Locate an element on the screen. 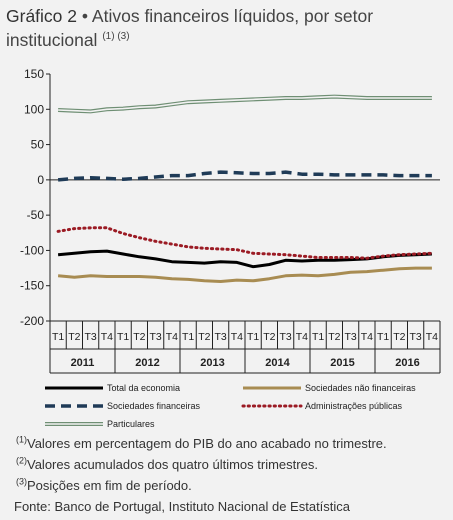 This screenshot has height=520, width=453. y-tick-label: -150 is located at coordinates (32, 286).